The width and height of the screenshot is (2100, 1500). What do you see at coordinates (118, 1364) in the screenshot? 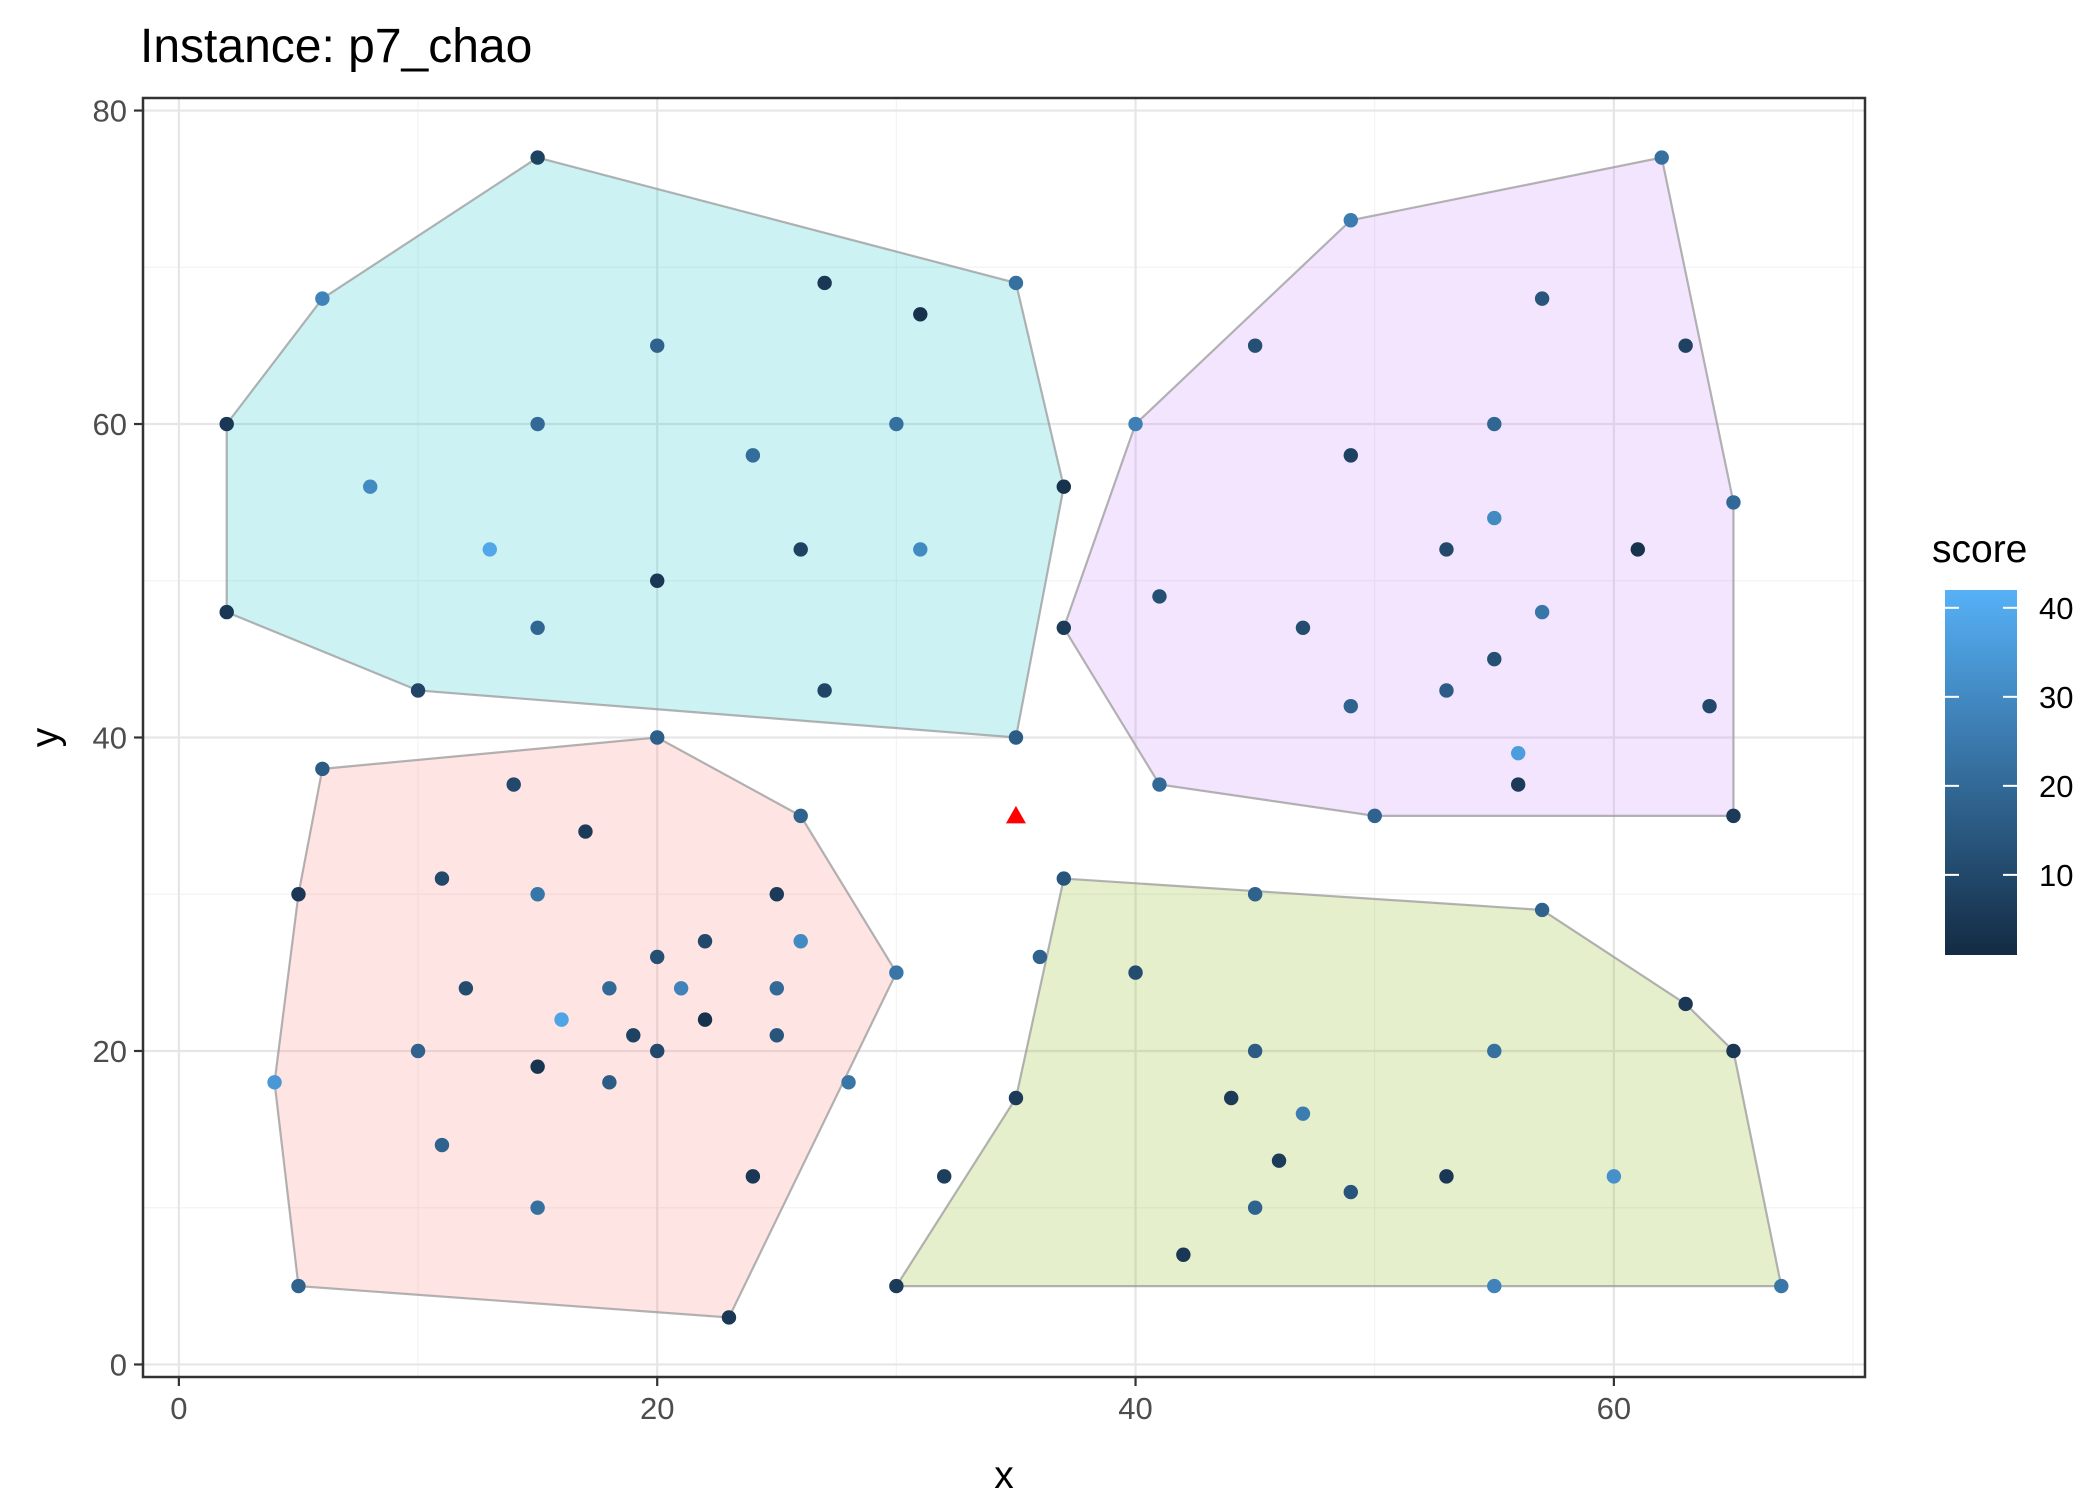
I see `y-tick-label: 0` at bounding box center [118, 1364].